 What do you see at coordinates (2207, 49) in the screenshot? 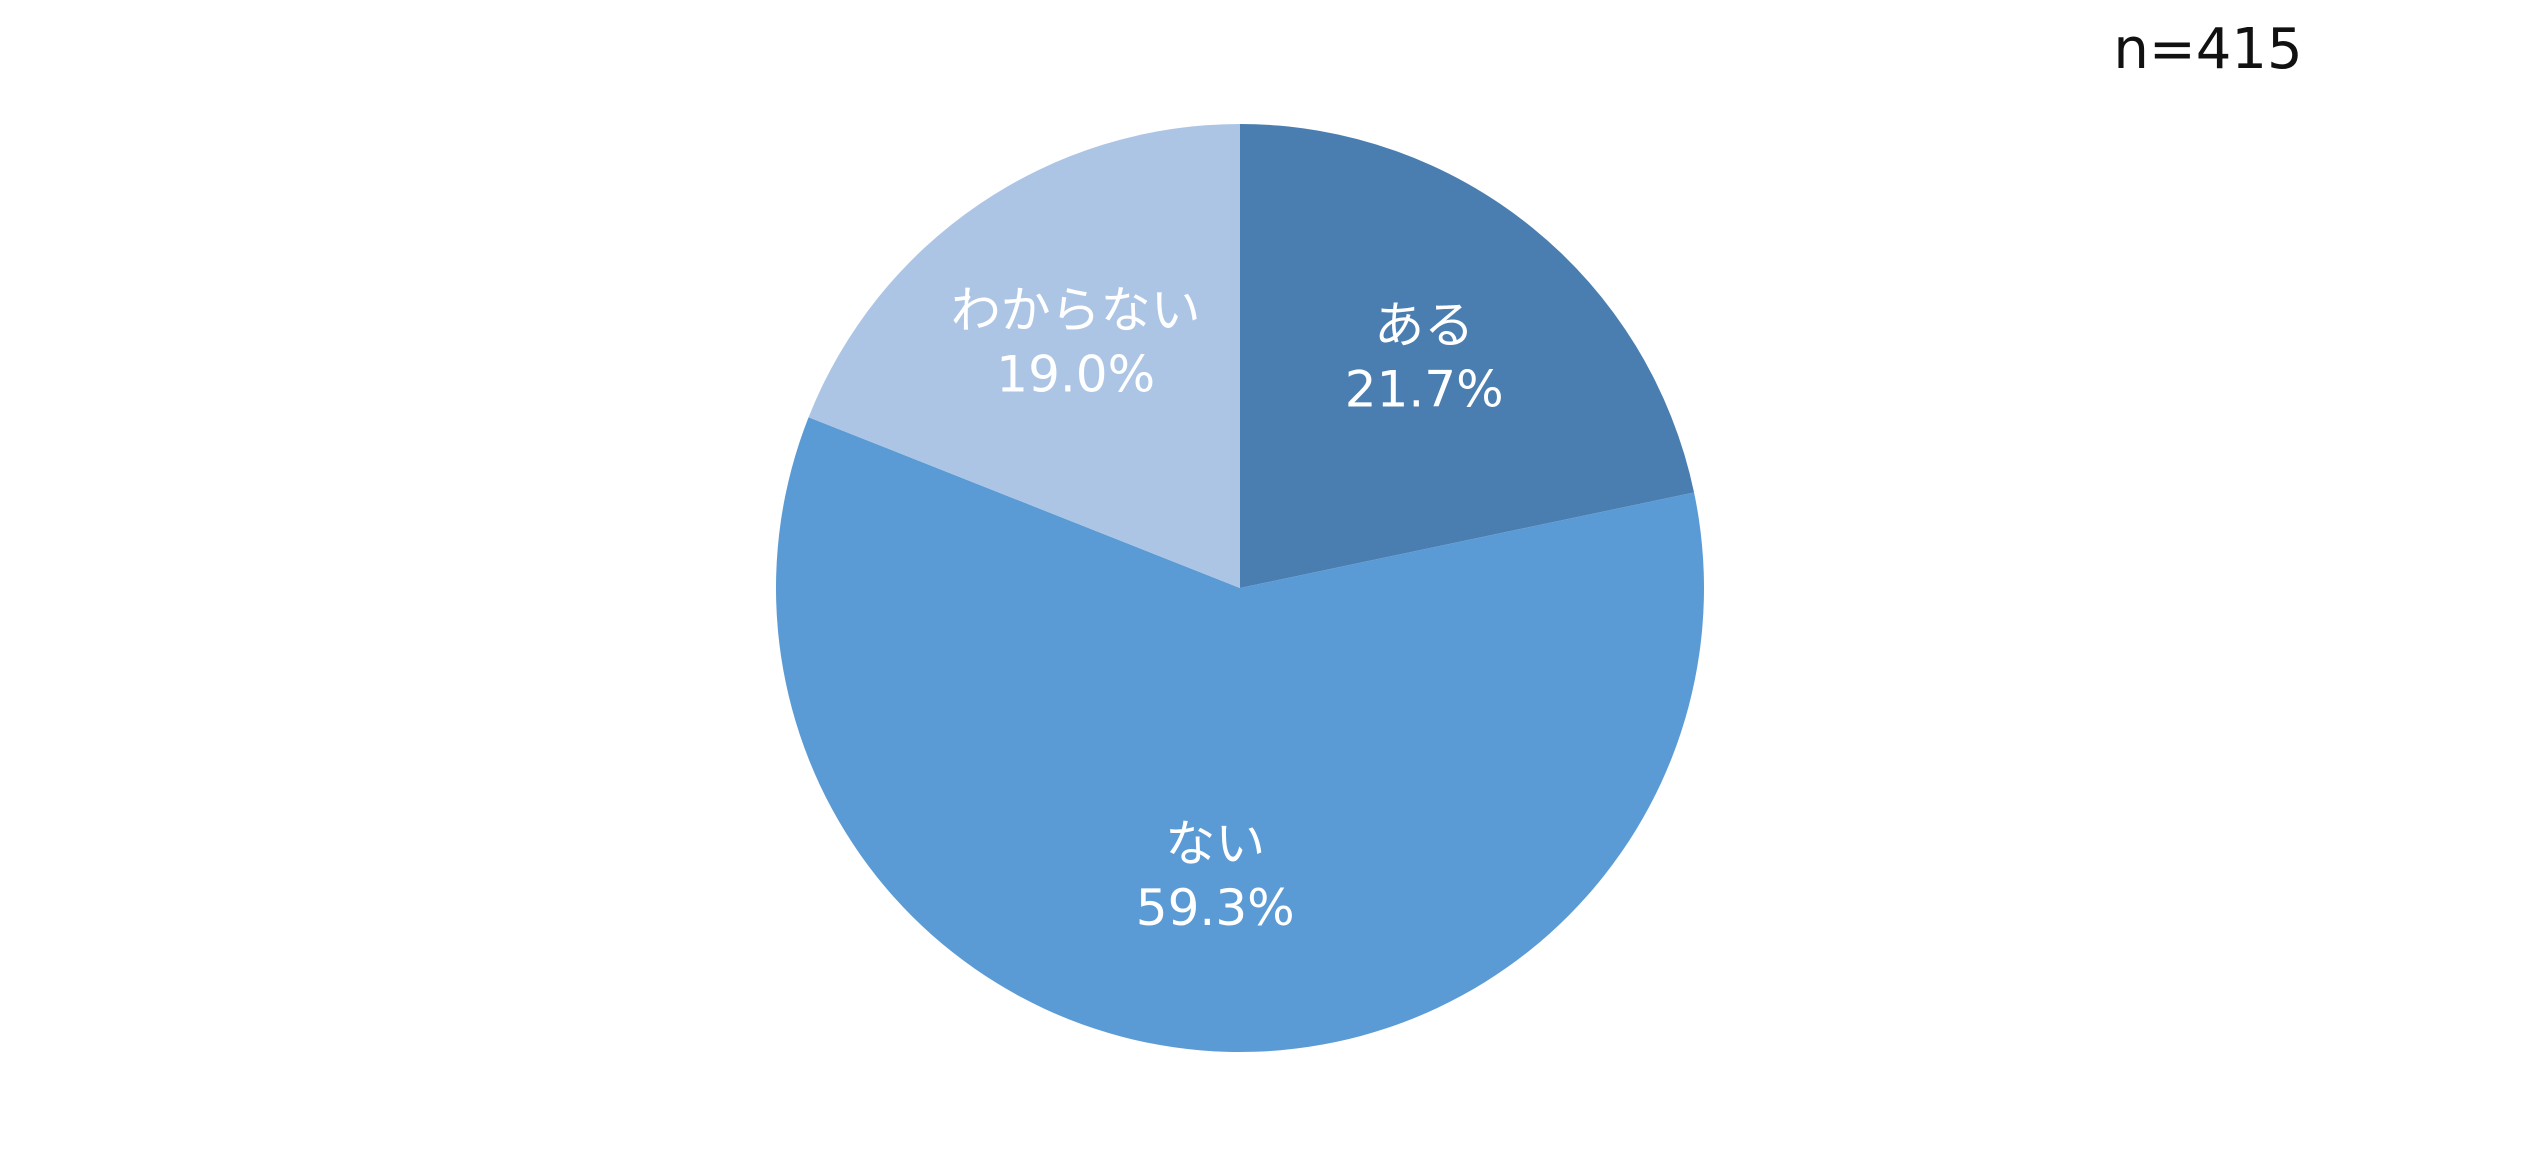
I see `annotation: n=415` at bounding box center [2207, 49].